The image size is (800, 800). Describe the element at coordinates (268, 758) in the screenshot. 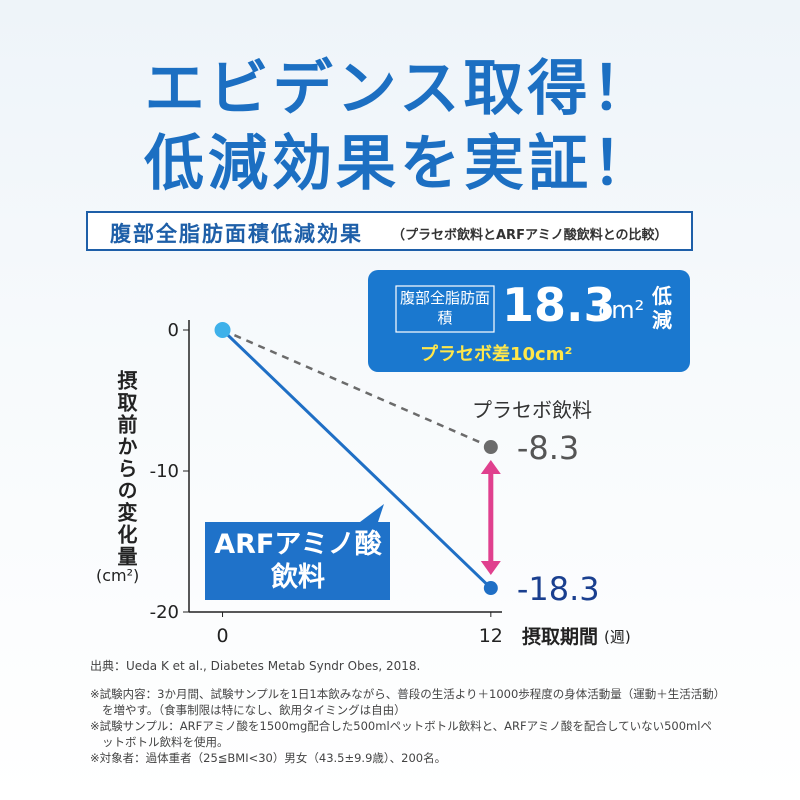

I see `footnote: ※対象者：過体重者（25≦BMI<30）男女（43.5±9.9歳）、200名。` at that location.